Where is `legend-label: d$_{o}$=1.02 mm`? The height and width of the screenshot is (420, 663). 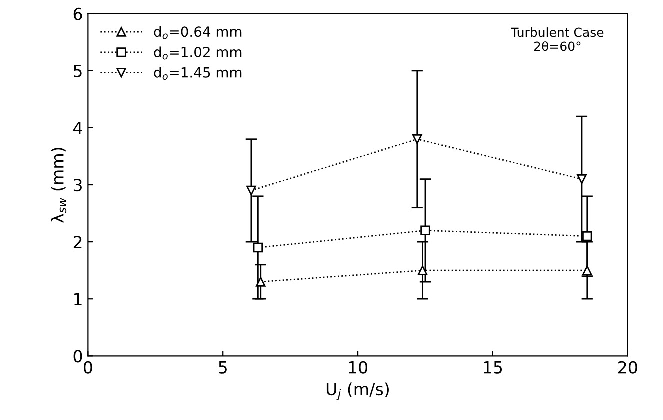
legend-label: d$_{o}$=1.02 mm is located at coordinates (198, 53).